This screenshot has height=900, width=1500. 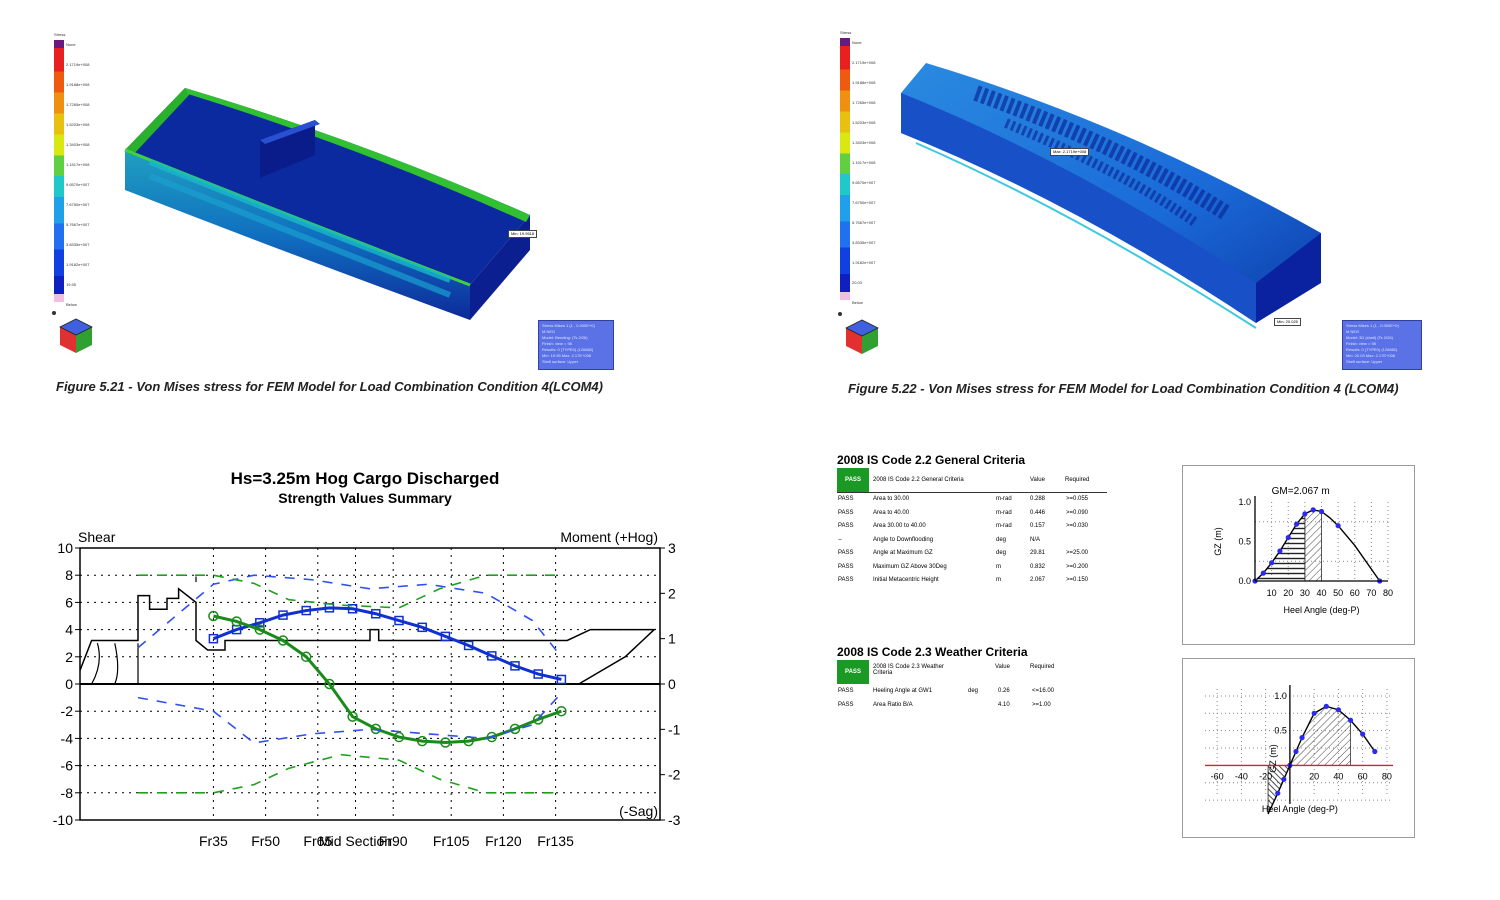 What do you see at coordinates (1280, 696) in the screenshot?
I see `y-tick-label: 1.0` at bounding box center [1280, 696].